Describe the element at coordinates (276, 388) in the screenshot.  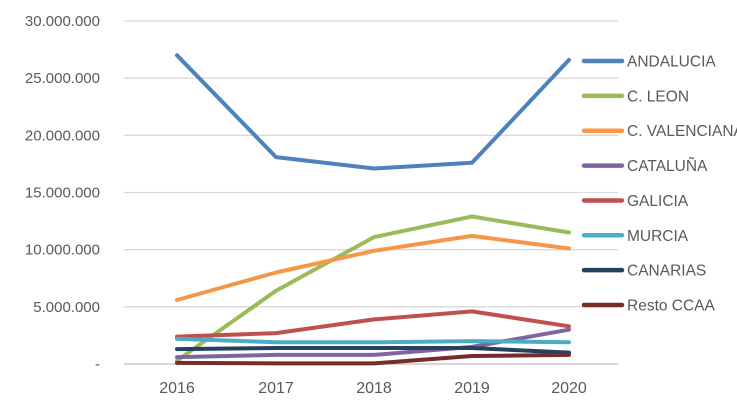
I see `x-axis-tick-label: 2017` at that location.